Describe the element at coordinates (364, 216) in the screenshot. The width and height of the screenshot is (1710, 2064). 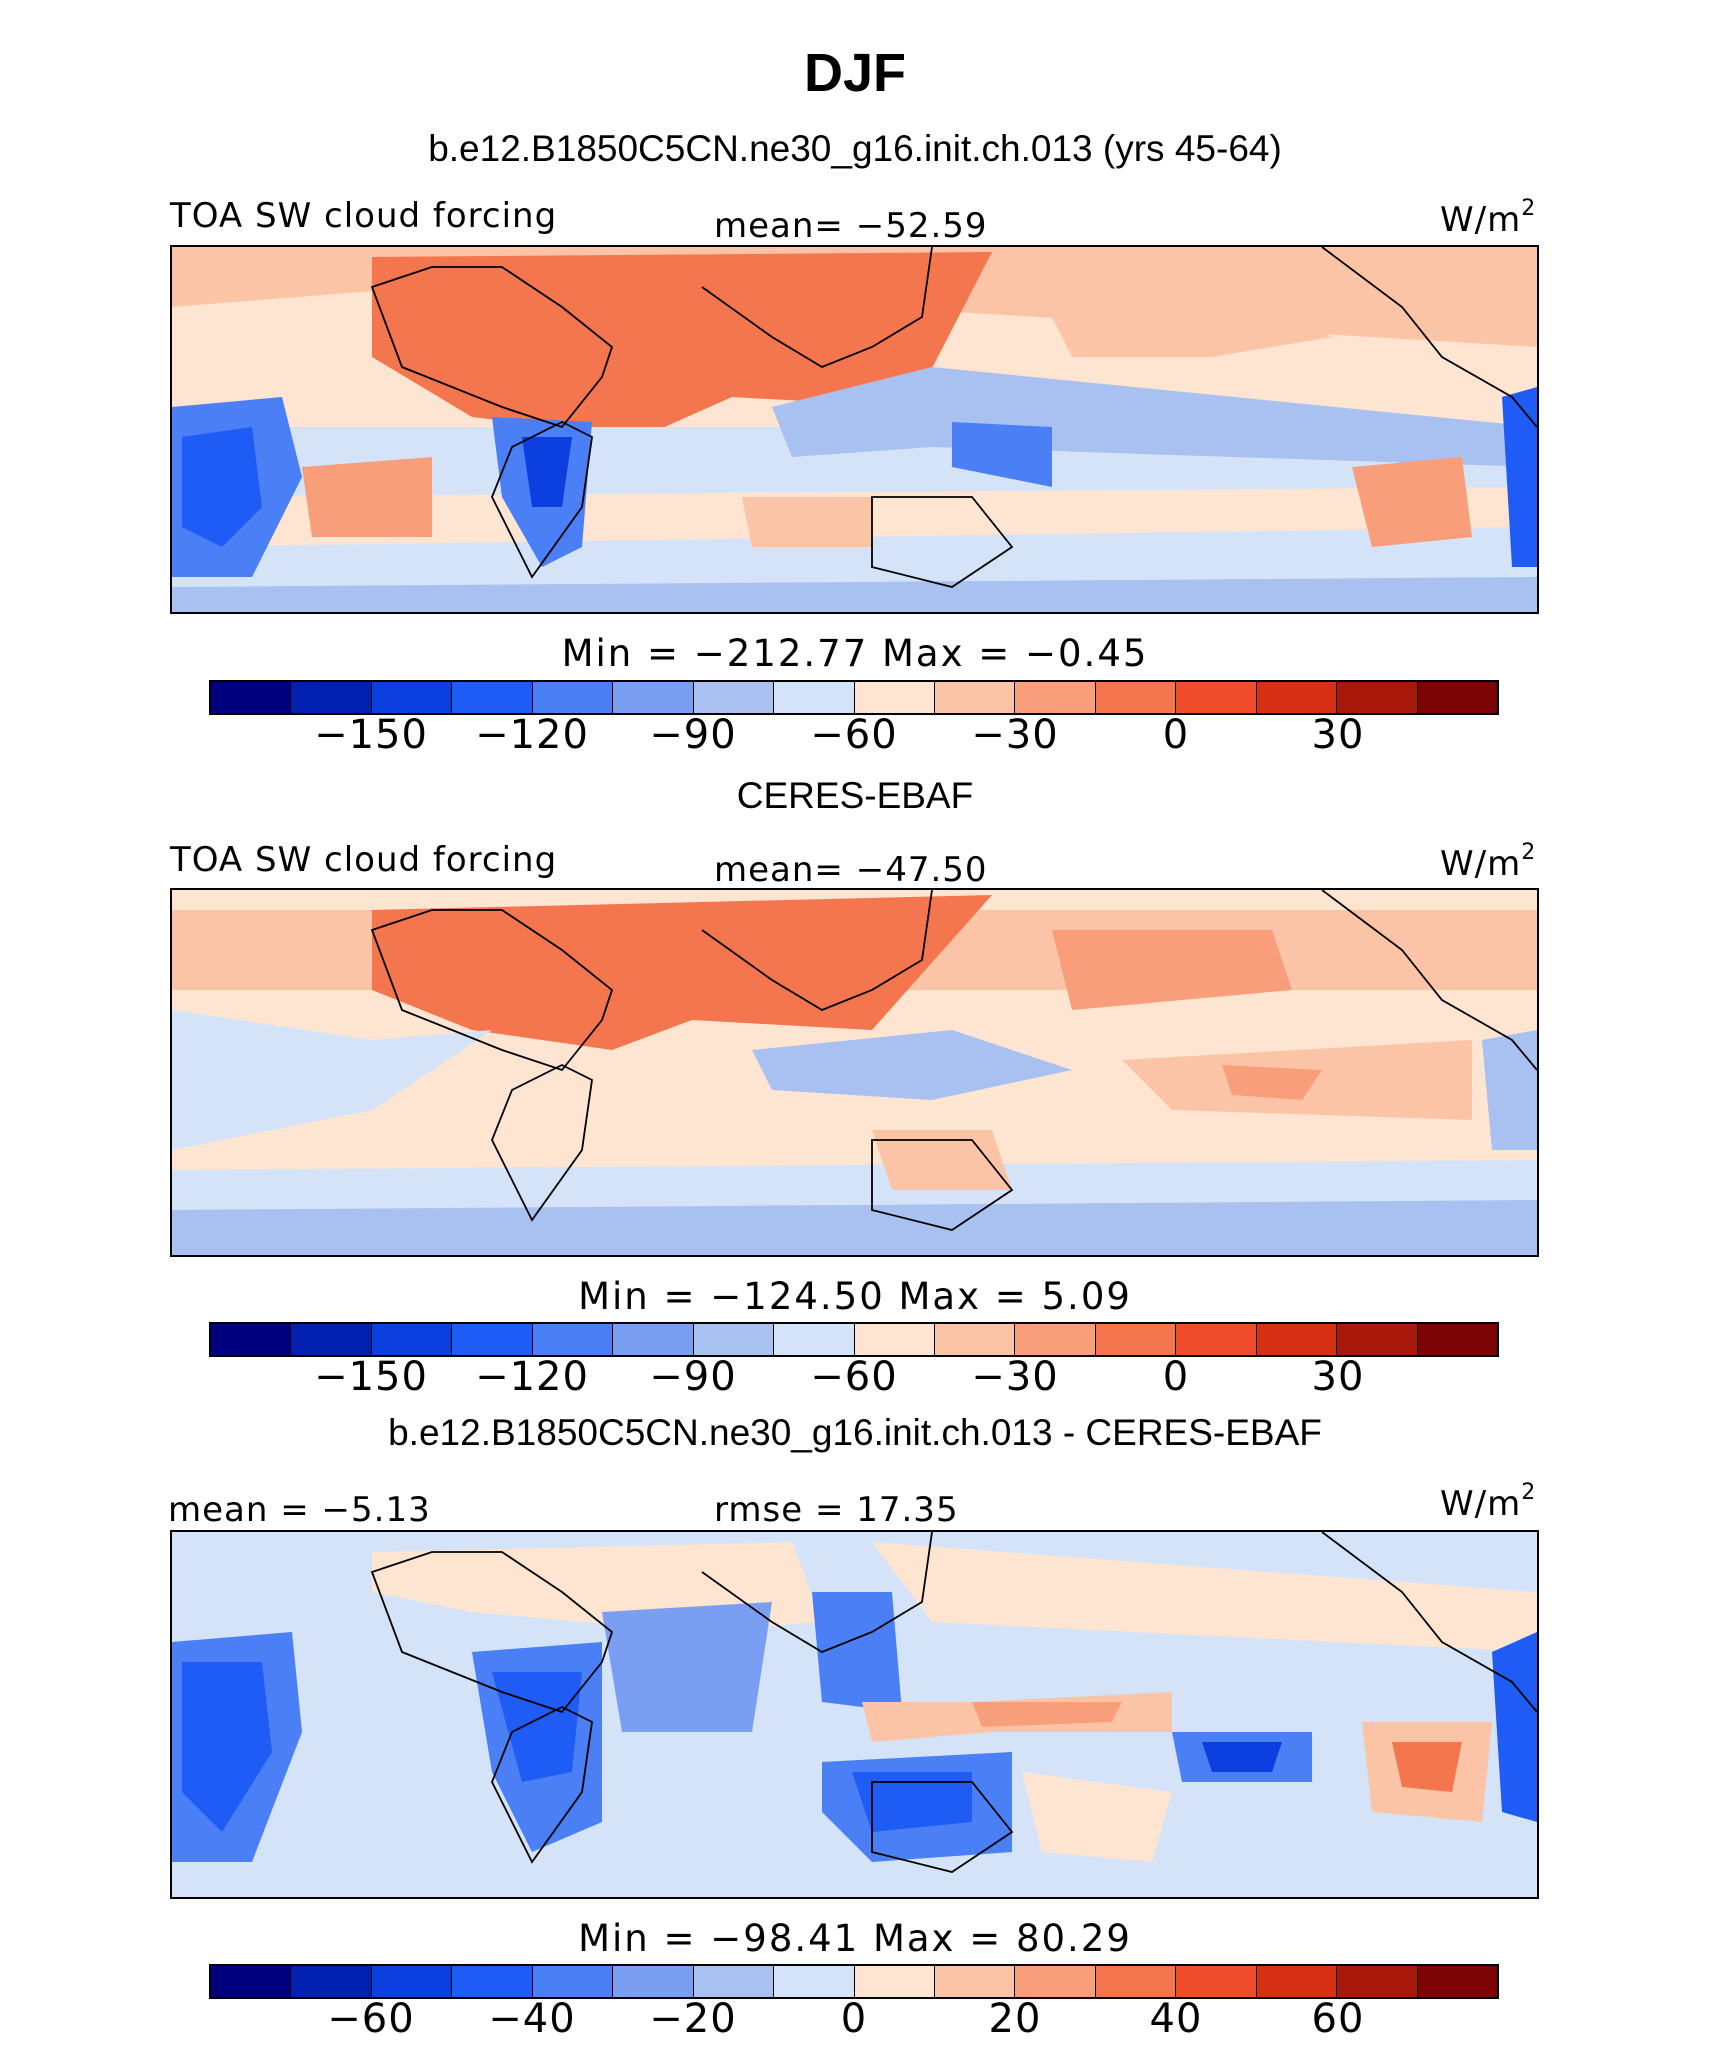
I see `panel-1-variable-label: TOA SW cloud forcing` at that location.